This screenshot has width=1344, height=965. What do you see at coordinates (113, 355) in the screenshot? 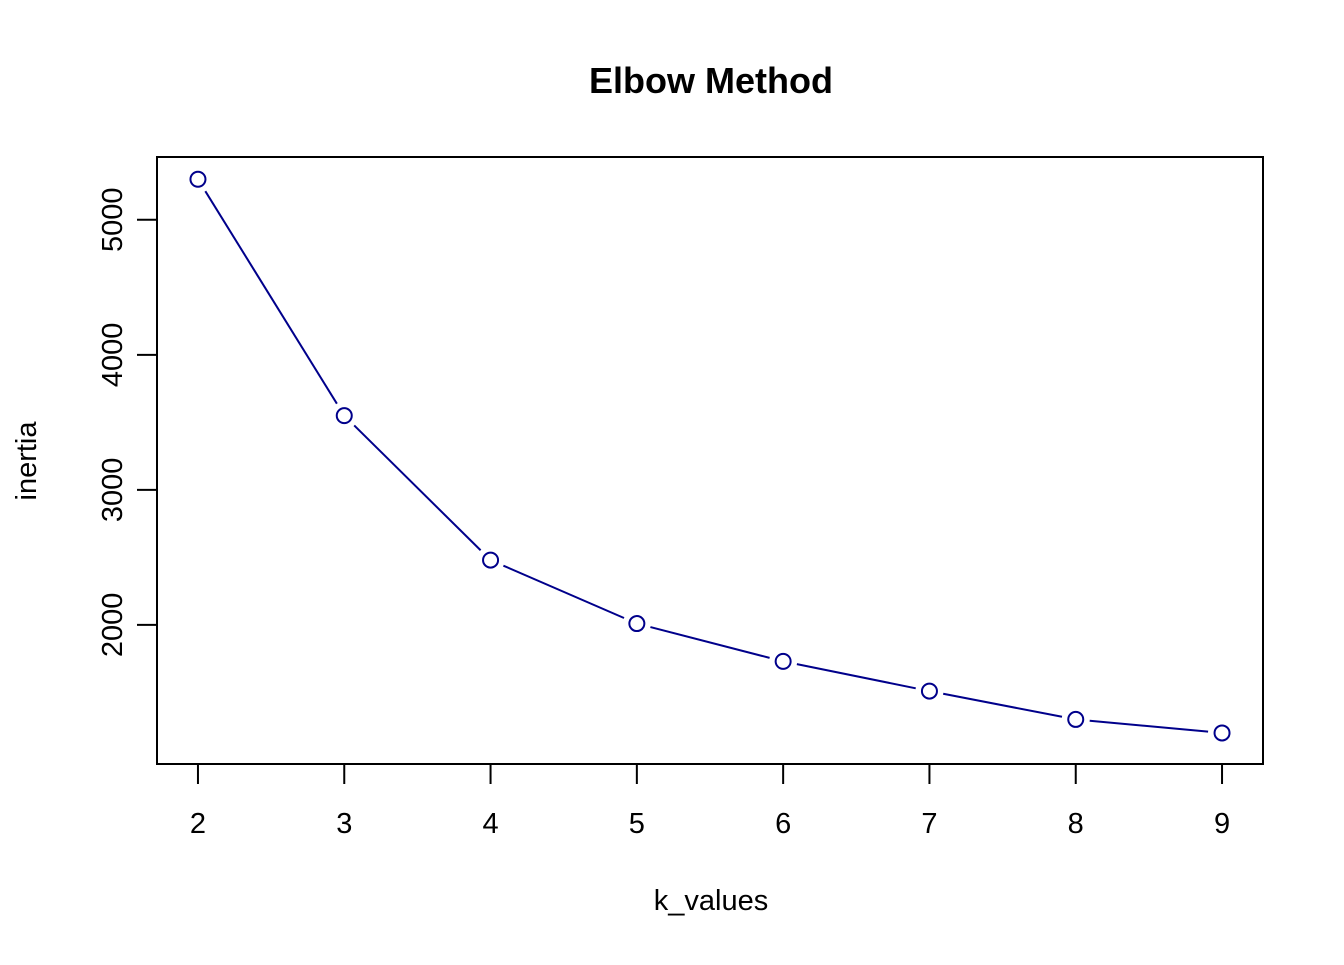
I see `y-tick-label: 4000` at bounding box center [113, 355].